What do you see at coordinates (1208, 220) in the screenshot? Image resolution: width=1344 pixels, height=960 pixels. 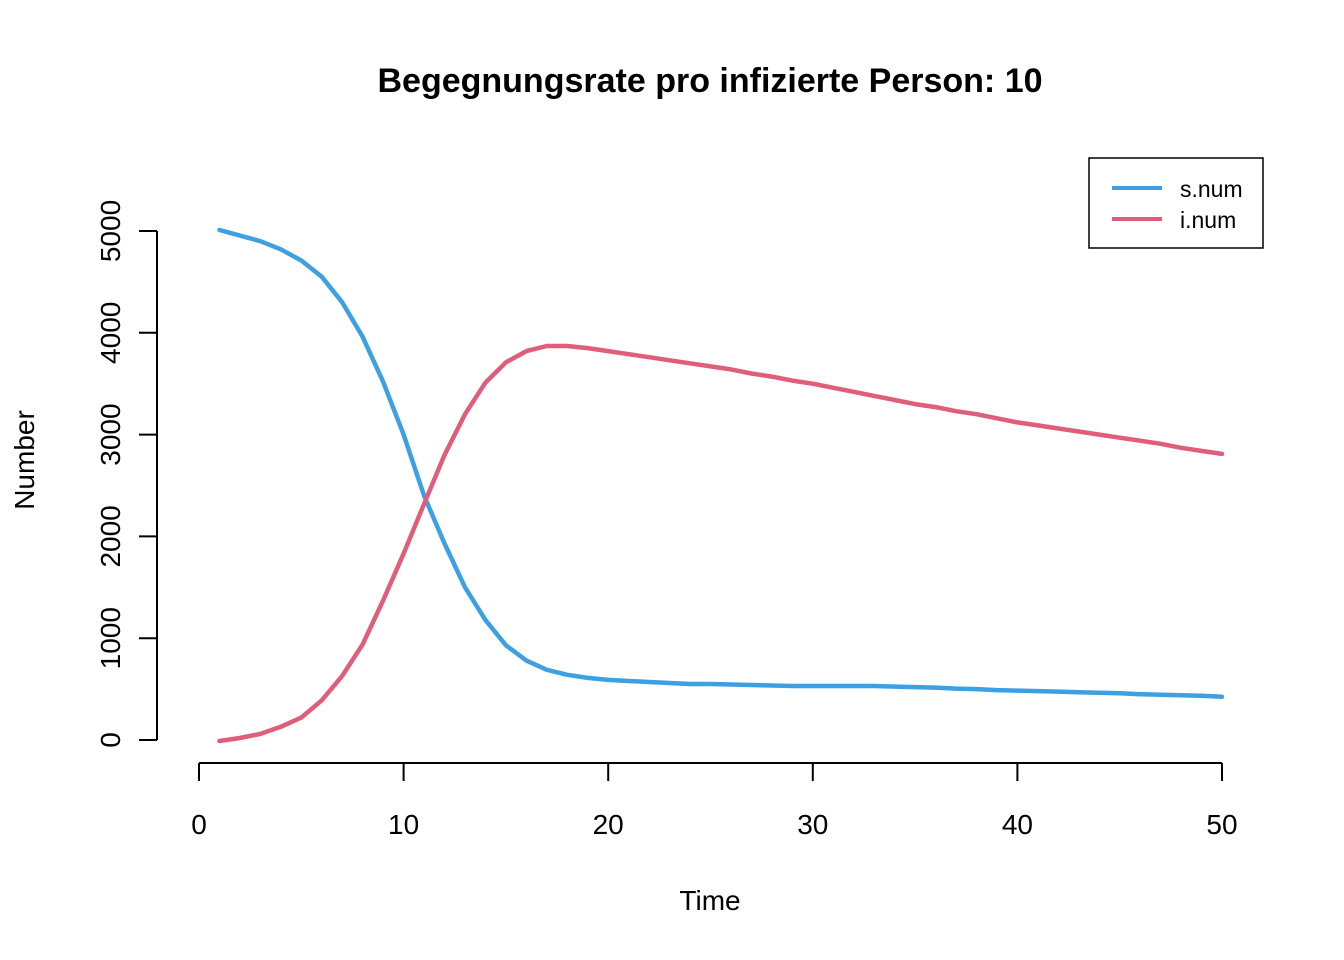 I see `legend-label-i-num: i.num` at bounding box center [1208, 220].